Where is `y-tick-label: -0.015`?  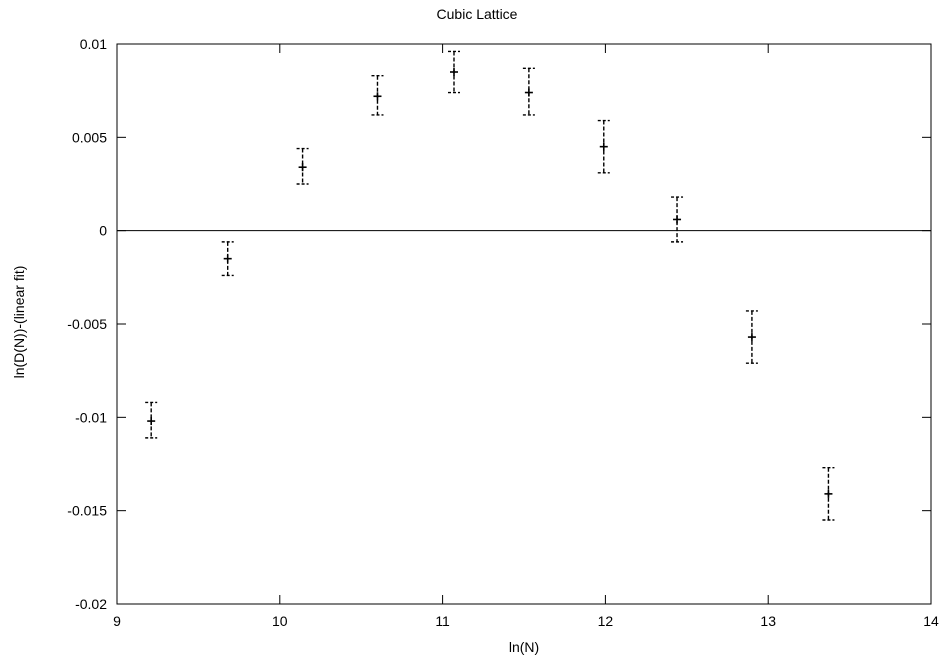
y-tick-label: -0.015 is located at coordinates (87, 511).